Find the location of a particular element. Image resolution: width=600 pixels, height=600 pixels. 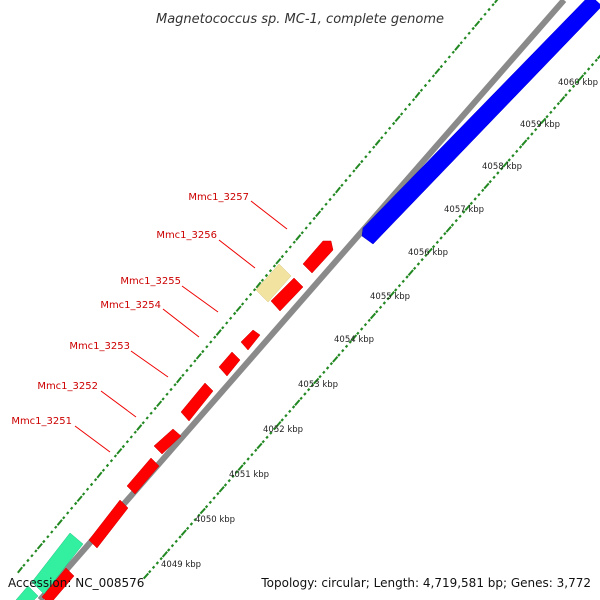

gene-label: Mmc1_3253 is located at coordinates (99, 346).